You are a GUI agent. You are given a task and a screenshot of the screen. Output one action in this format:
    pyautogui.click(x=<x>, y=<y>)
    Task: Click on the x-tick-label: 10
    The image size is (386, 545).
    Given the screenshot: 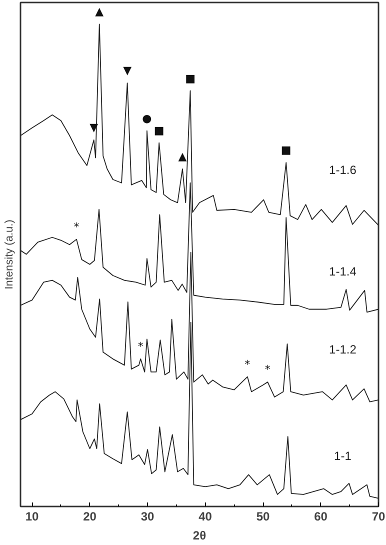 What is the action you would take?
    pyautogui.click(x=32, y=517)
    